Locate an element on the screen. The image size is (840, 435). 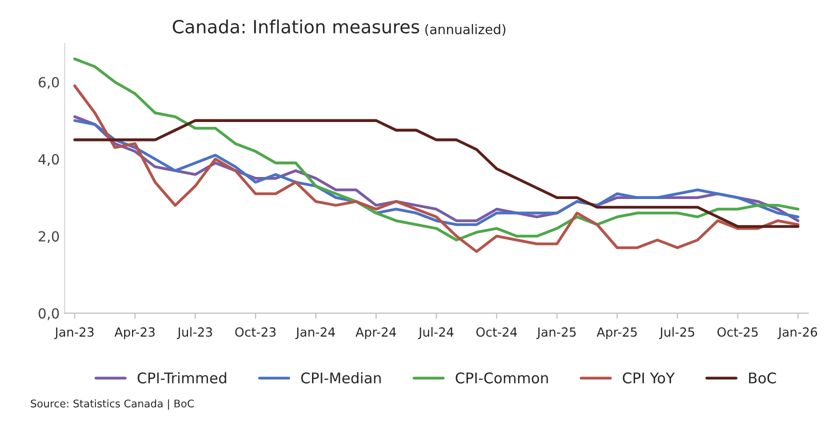
legend-label: CPI-Median is located at coordinates (341, 378).